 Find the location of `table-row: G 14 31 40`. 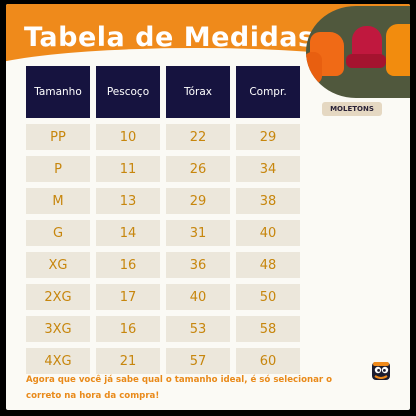

table-row: G 14 31 40 is located at coordinates (166, 233).